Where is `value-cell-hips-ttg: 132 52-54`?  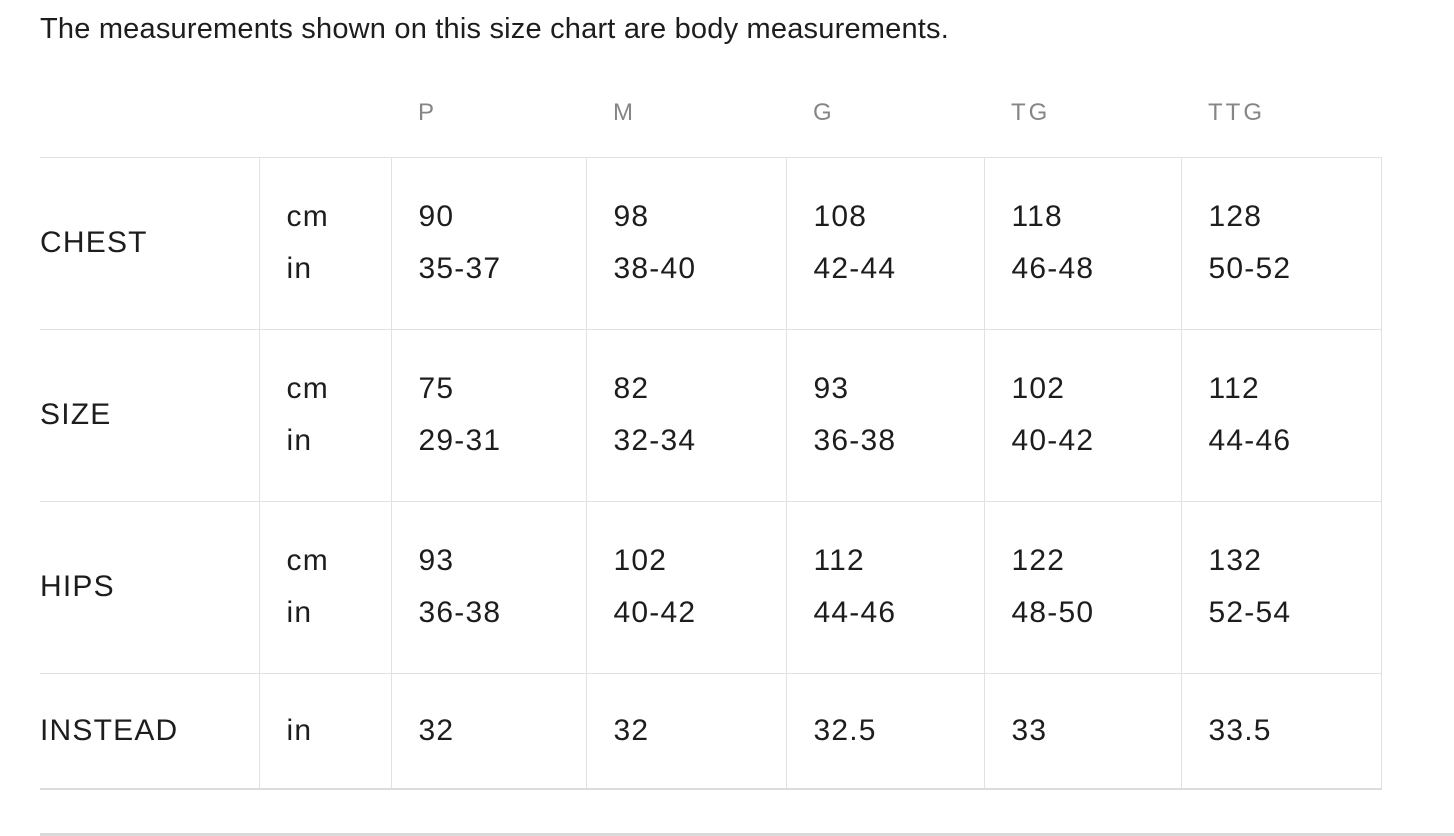 value-cell-hips-ttg: 132 52-54 is located at coordinates (1281, 587).